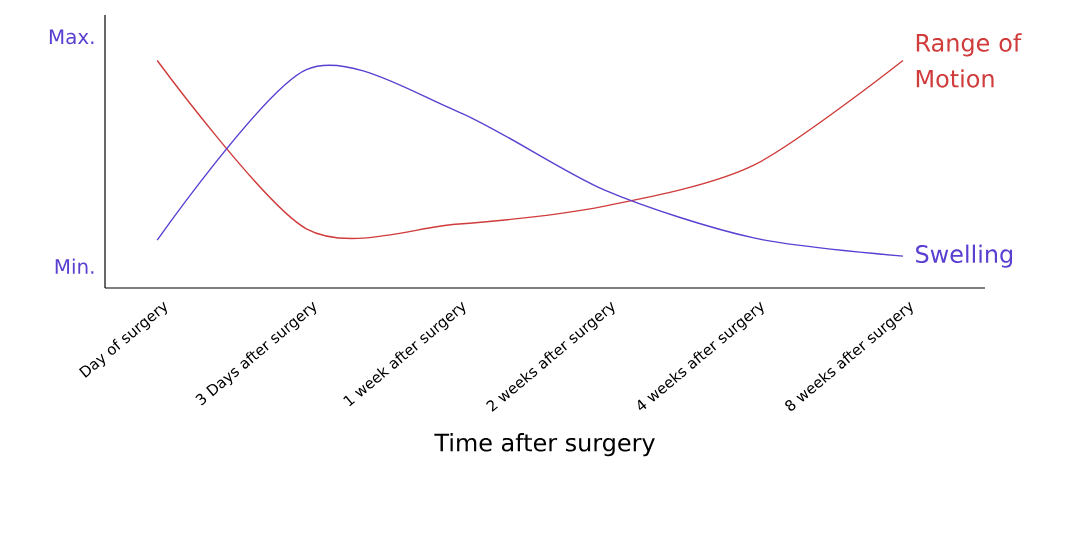  Describe the element at coordinates (71, 37) in the screenshot. I see `text: Max.` at that location.